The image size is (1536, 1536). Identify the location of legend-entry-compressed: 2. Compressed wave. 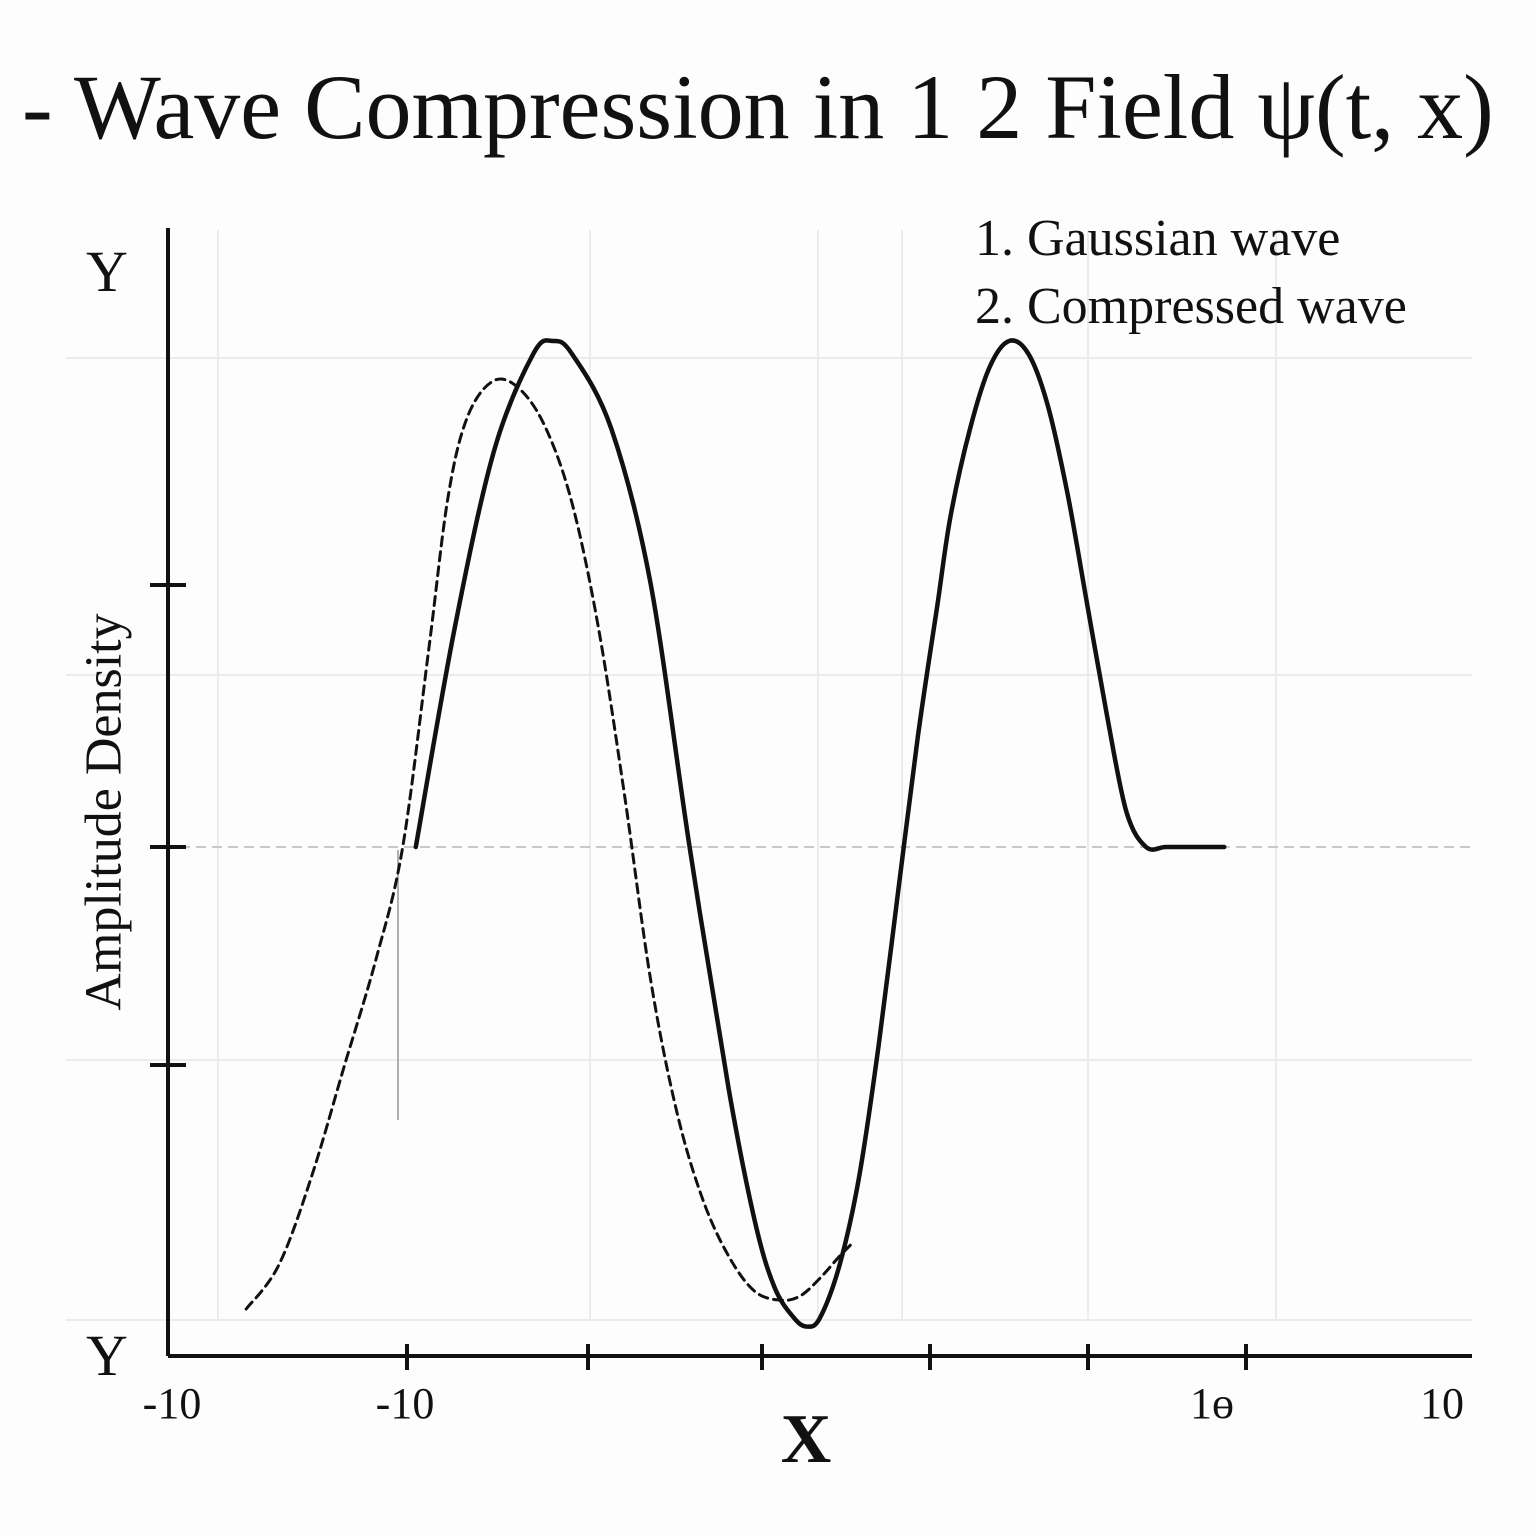
(1191, 306).